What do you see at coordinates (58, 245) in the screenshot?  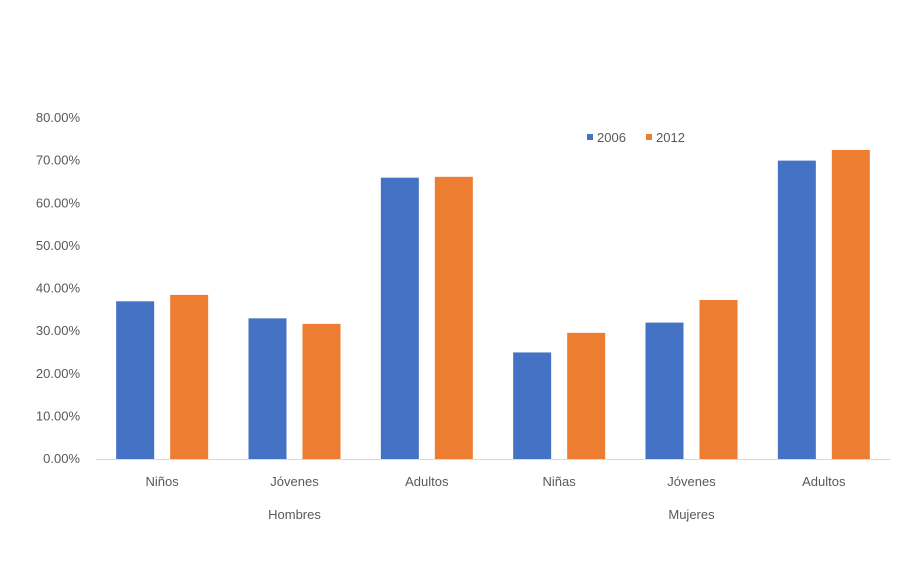 I see `y-tick-label: 50.00%` at bounding box center [58, 245].